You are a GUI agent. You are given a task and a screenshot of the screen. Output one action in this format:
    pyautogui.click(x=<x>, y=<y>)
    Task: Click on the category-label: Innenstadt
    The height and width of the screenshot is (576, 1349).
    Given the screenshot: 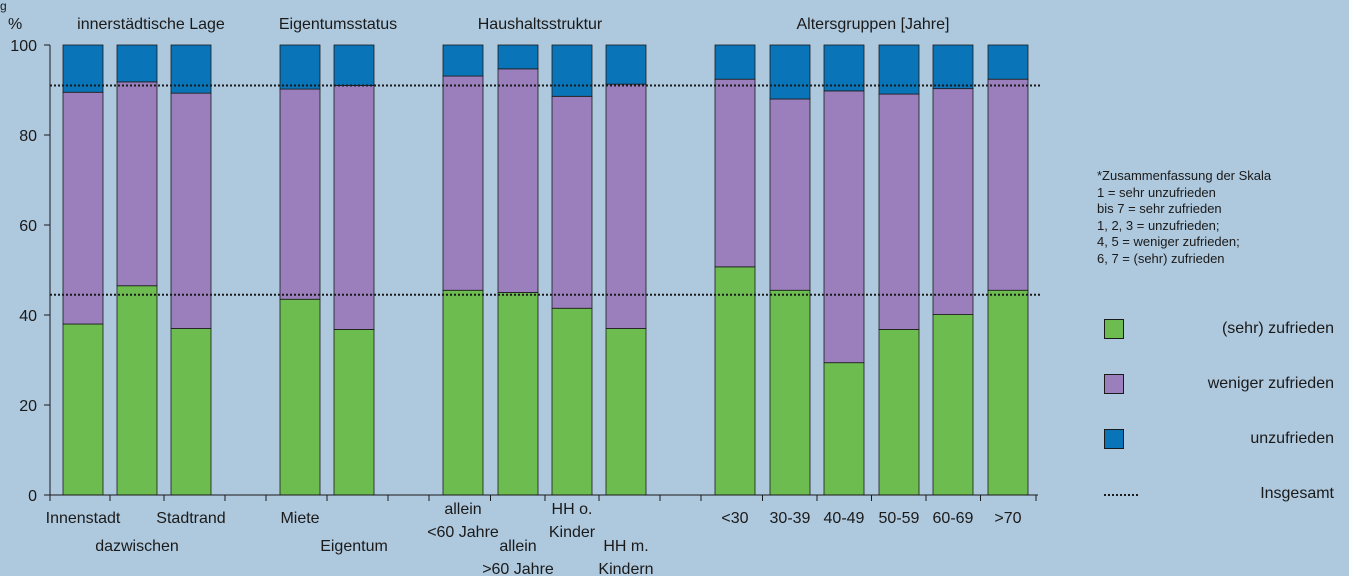 What is the action you would take?
    pyautogui.click(x=83, y=518)
    